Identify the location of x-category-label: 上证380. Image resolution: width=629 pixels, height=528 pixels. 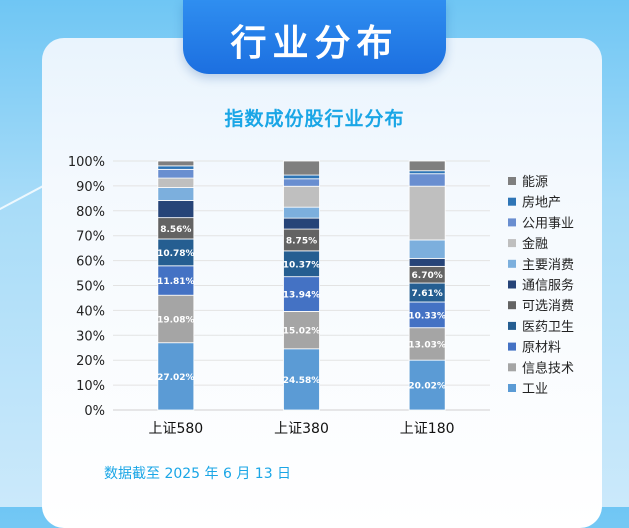
(301, 429).